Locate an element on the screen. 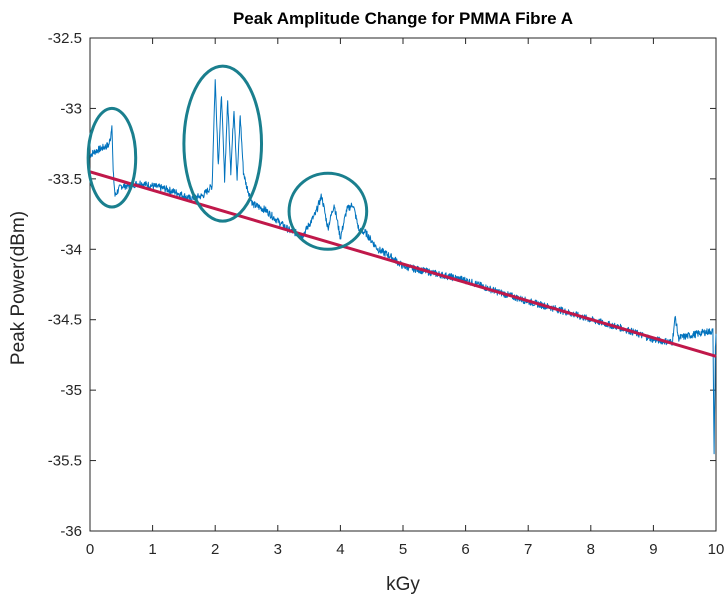 The width and height of the screenshot is (727, 598). x-tick-label: 2 is located at coordinates (215, 549).